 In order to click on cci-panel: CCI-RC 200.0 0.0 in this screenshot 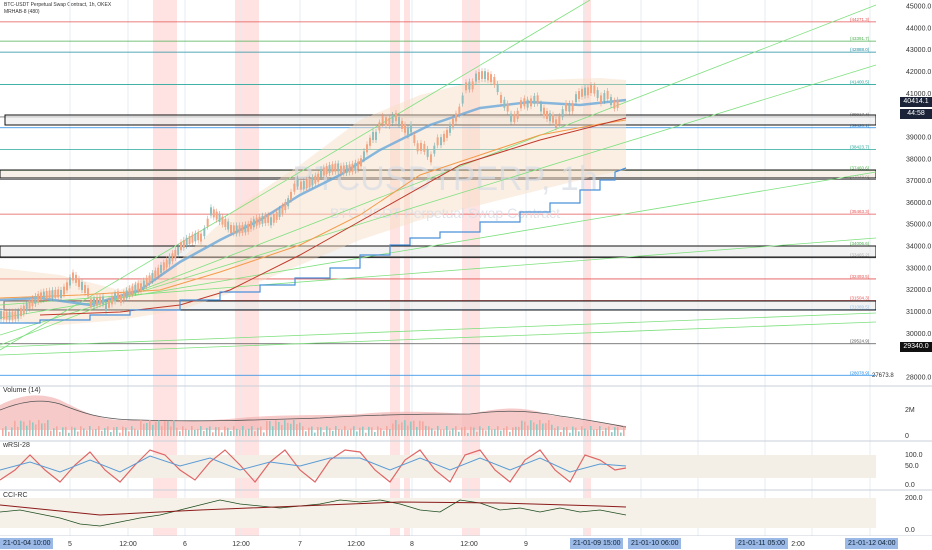, I will do `click(461, 513)`.